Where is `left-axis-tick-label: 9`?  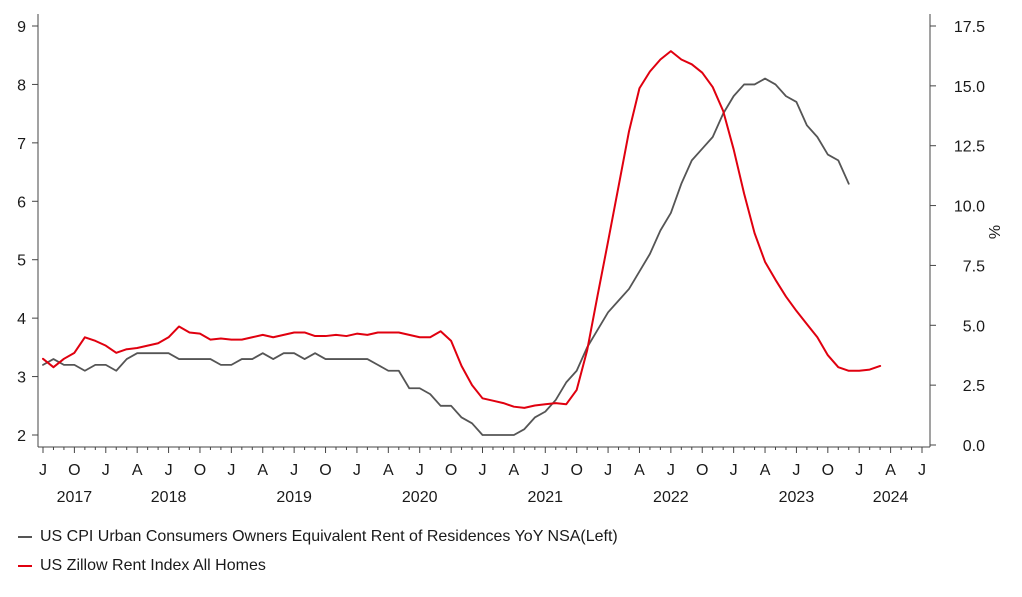
left-axis-tick-label: 9 is located at coordinates (21, 27).